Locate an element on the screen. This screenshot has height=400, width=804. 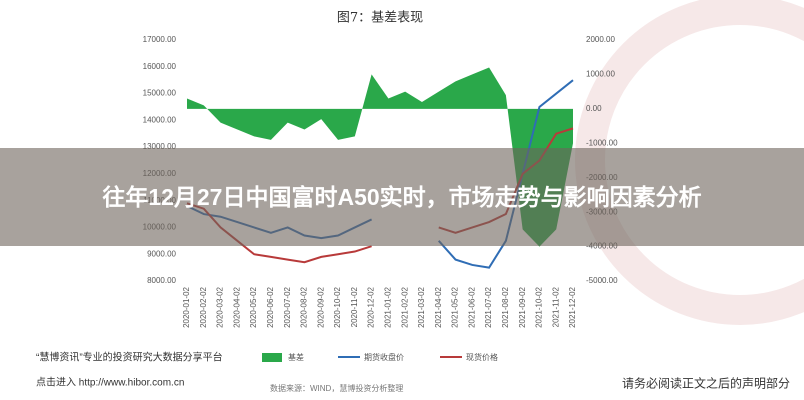
disclaimer: 请务必阅读正文之后的声明部分 is located at coordinates (706, 383).